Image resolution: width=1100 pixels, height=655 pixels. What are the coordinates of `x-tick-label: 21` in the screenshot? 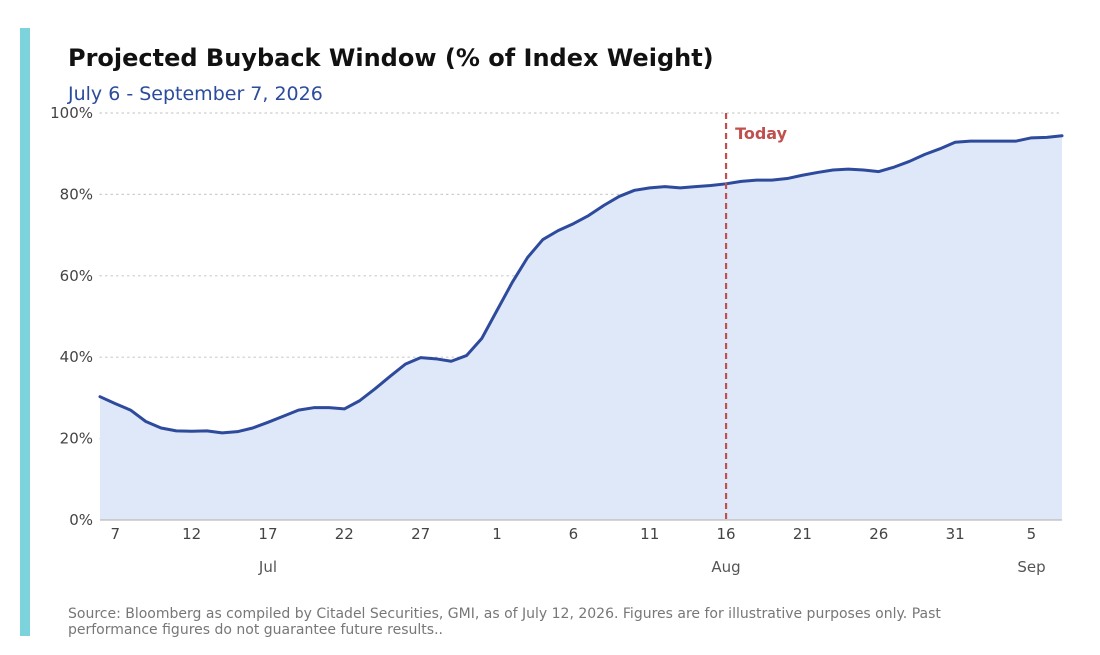 It's located at (802, 534).